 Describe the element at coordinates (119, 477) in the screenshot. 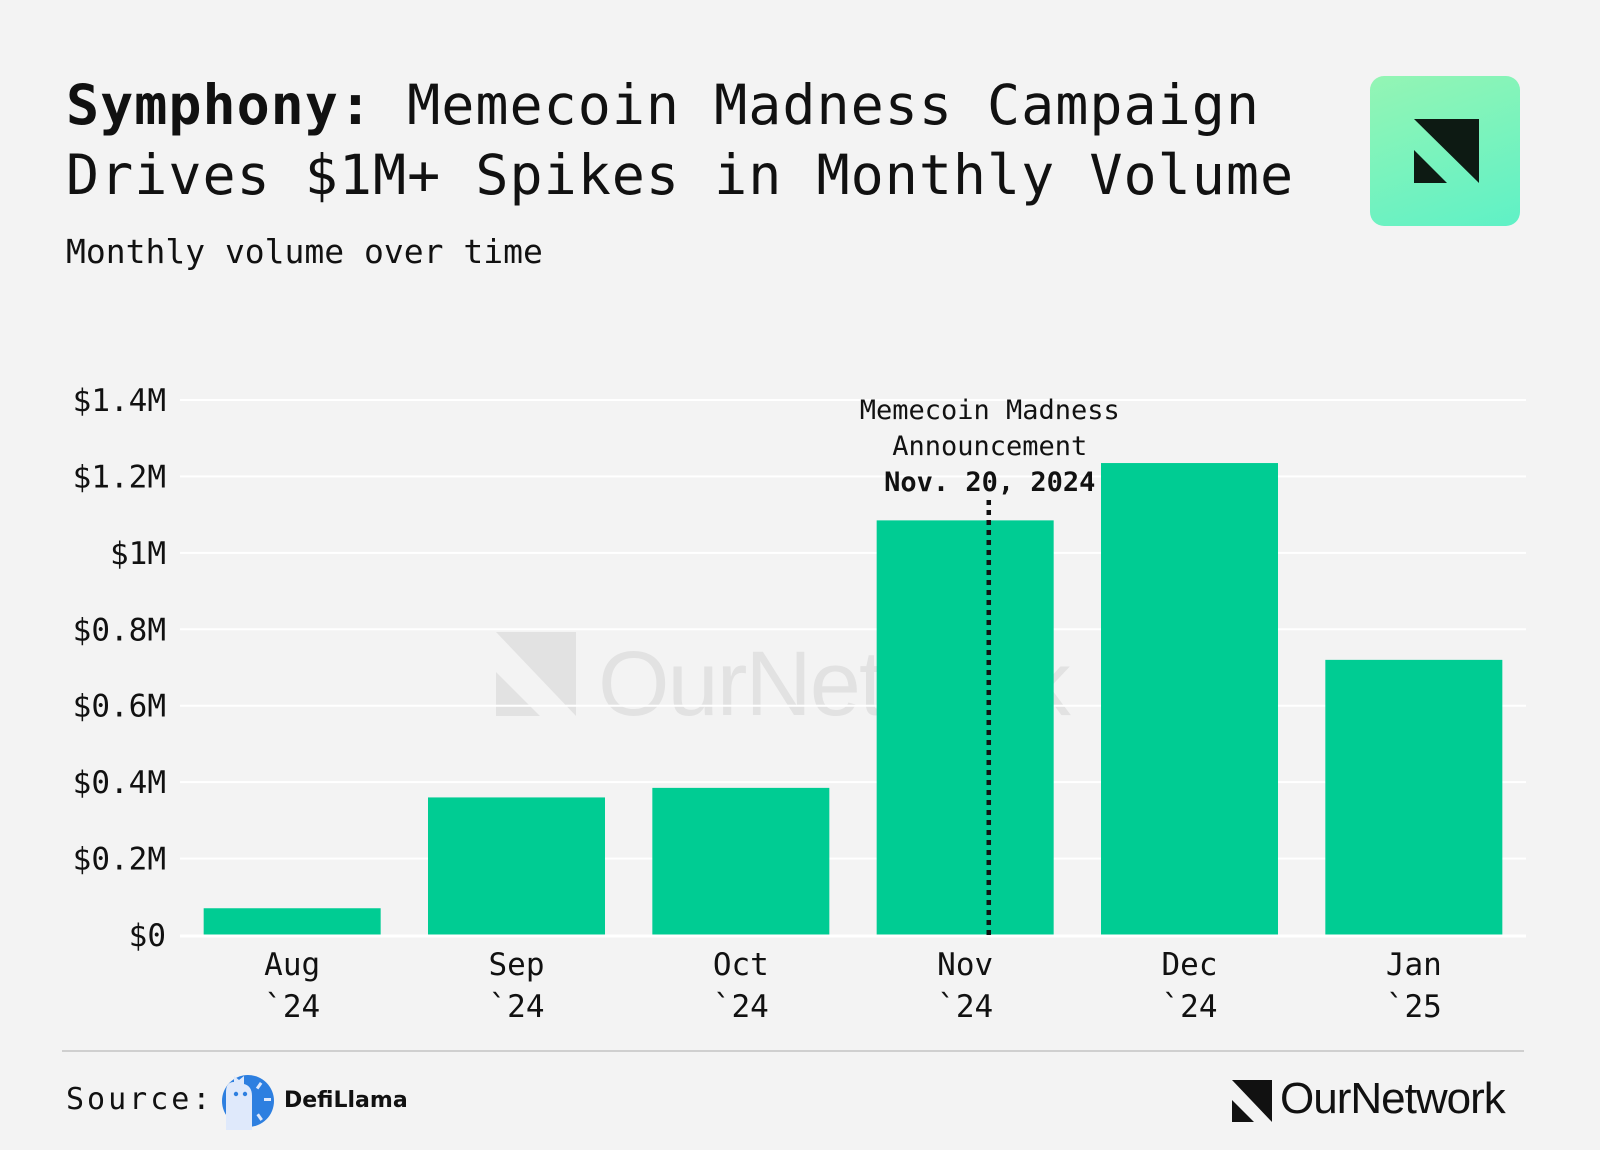

I see `y-tick-label: $1.2M` at that location.